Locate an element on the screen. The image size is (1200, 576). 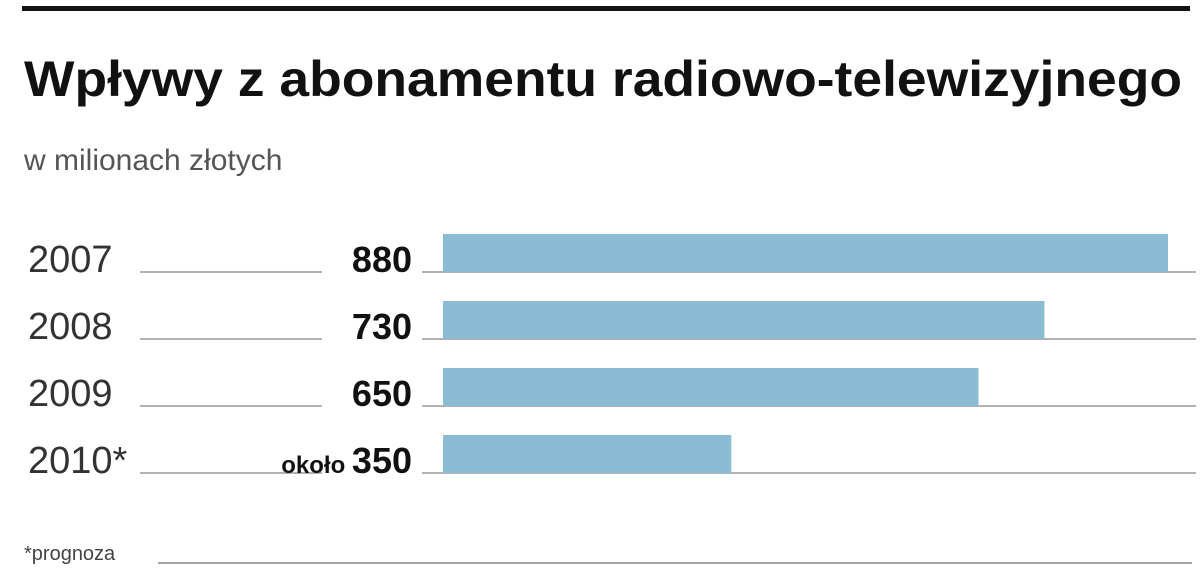
value-label: 650 is located at coordinates (382, 393).